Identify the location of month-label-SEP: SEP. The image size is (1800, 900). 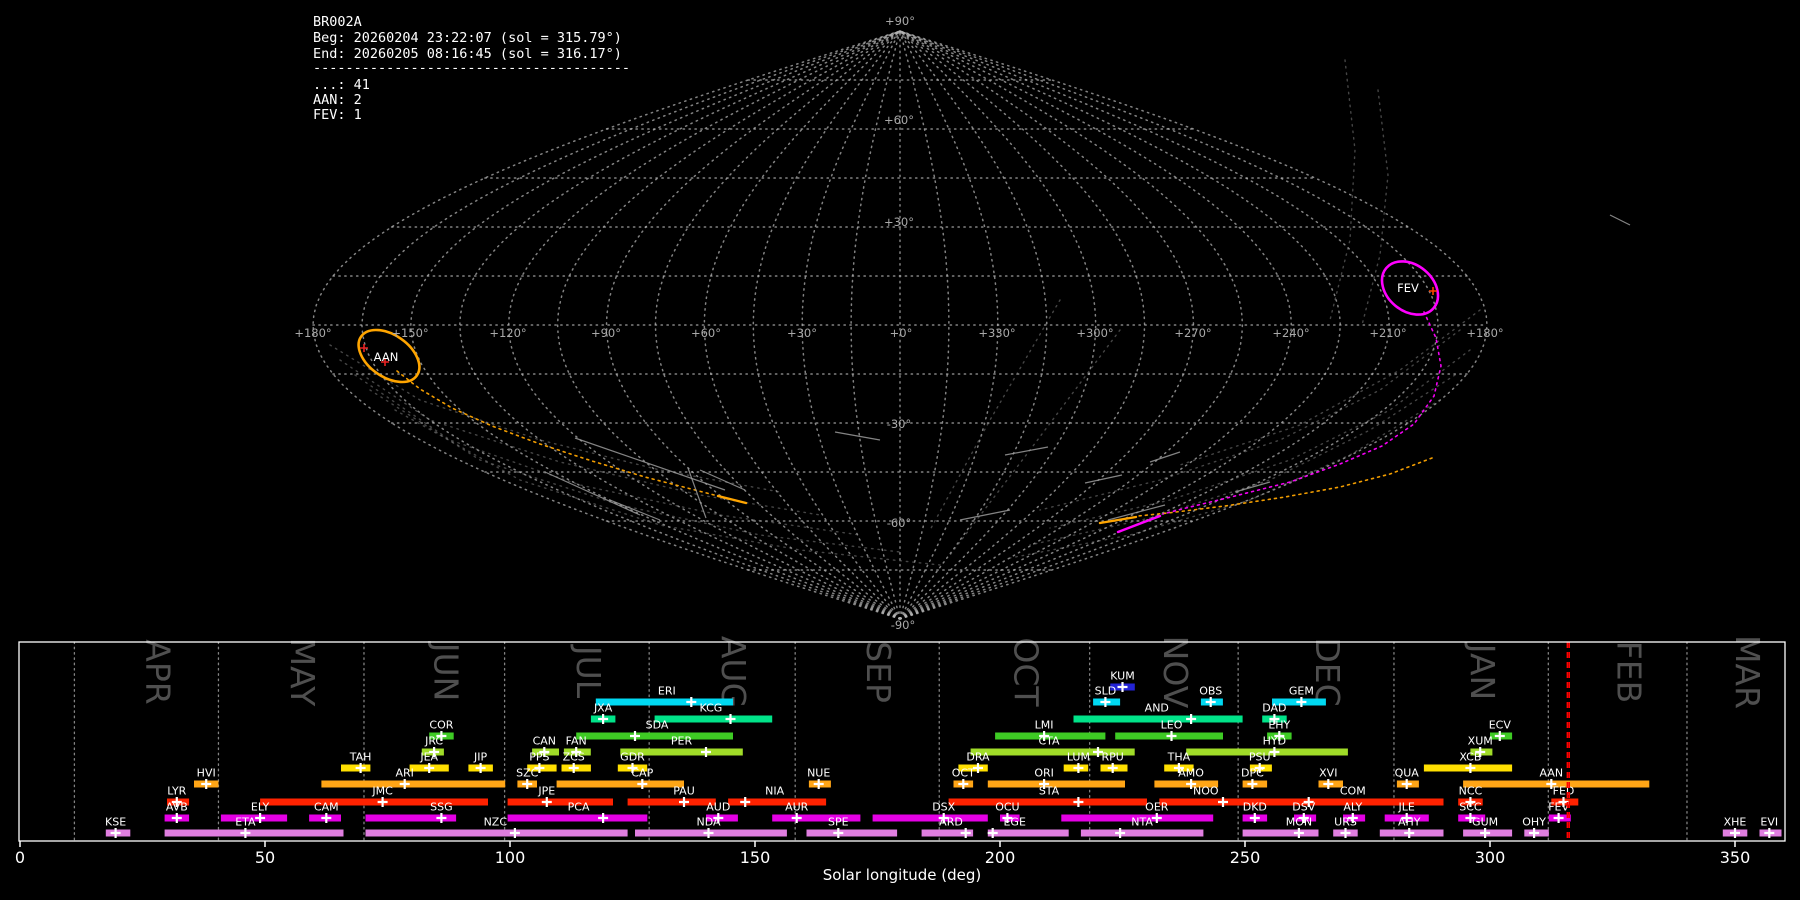
(878, 672).